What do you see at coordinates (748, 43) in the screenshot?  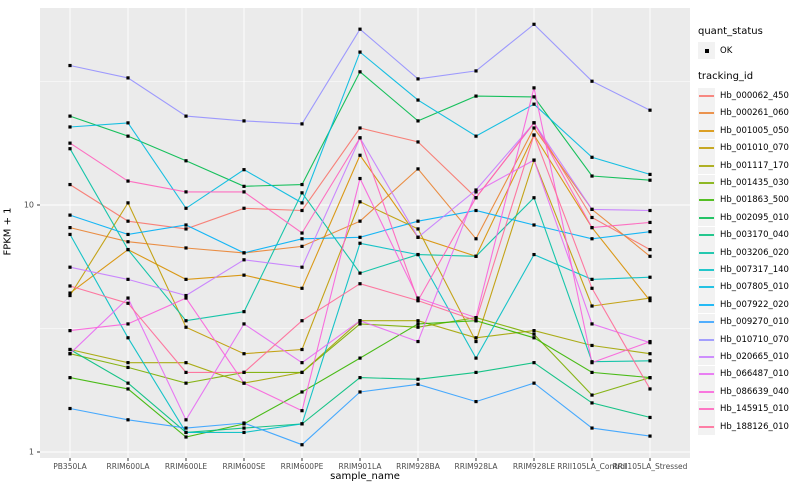 I see `legend-quant-status: quant_status OK` at bounding box center [748, 43].